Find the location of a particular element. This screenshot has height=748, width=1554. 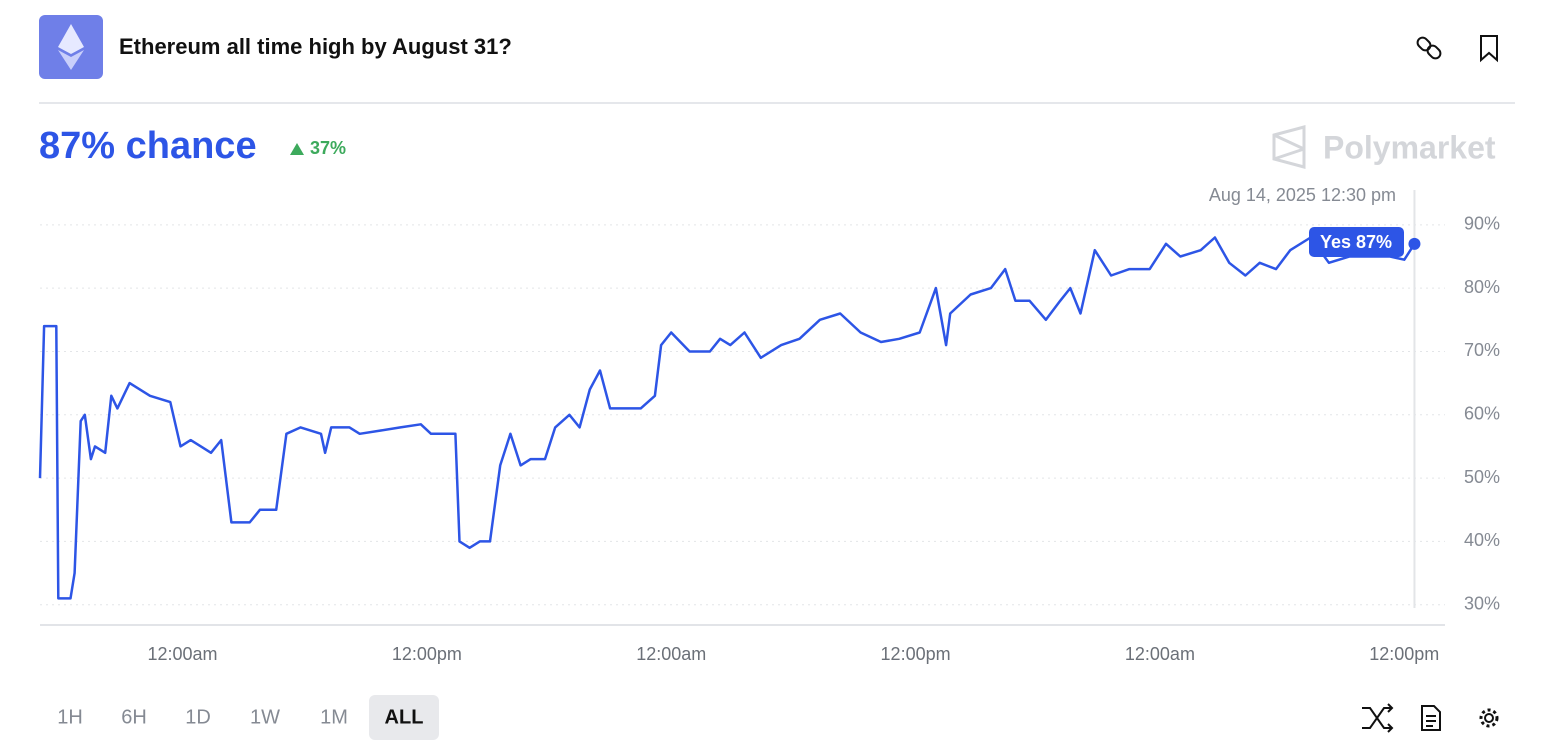

y-tick-label: 30% is located at coordinates (1482, 603).